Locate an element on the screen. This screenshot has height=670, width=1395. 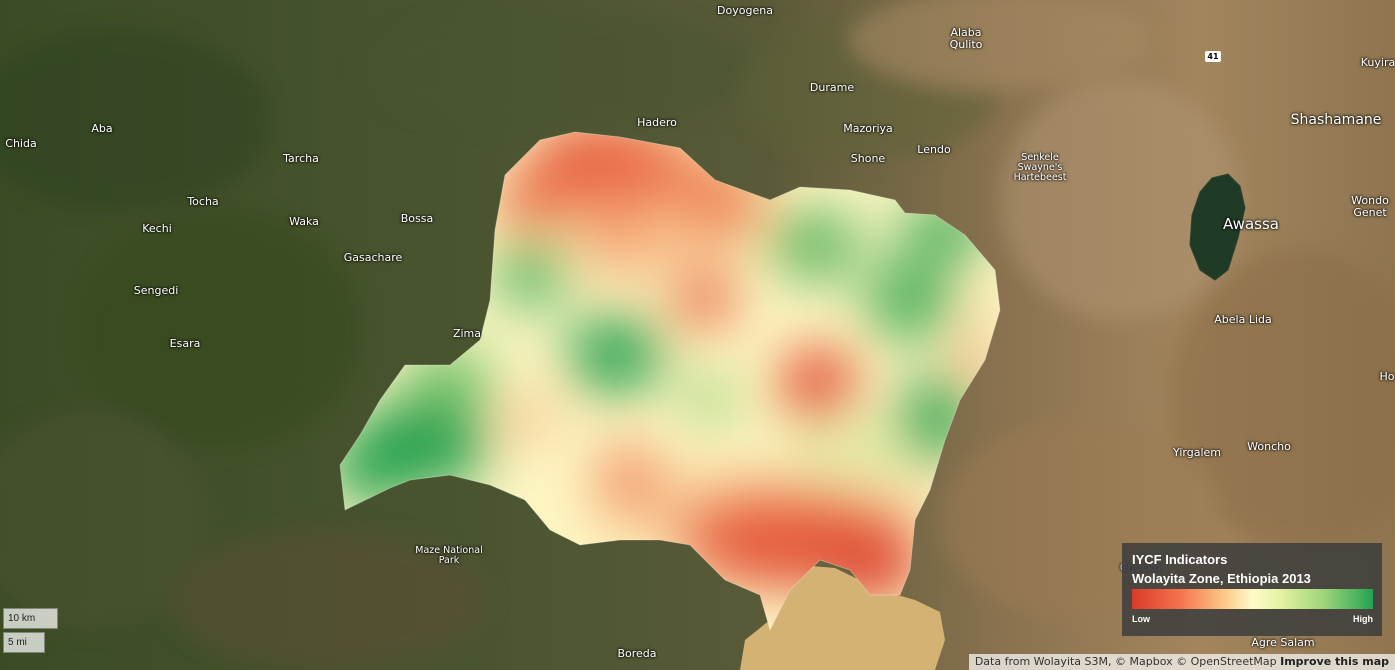
place-label: Zima is located at coordinates (467, 333).